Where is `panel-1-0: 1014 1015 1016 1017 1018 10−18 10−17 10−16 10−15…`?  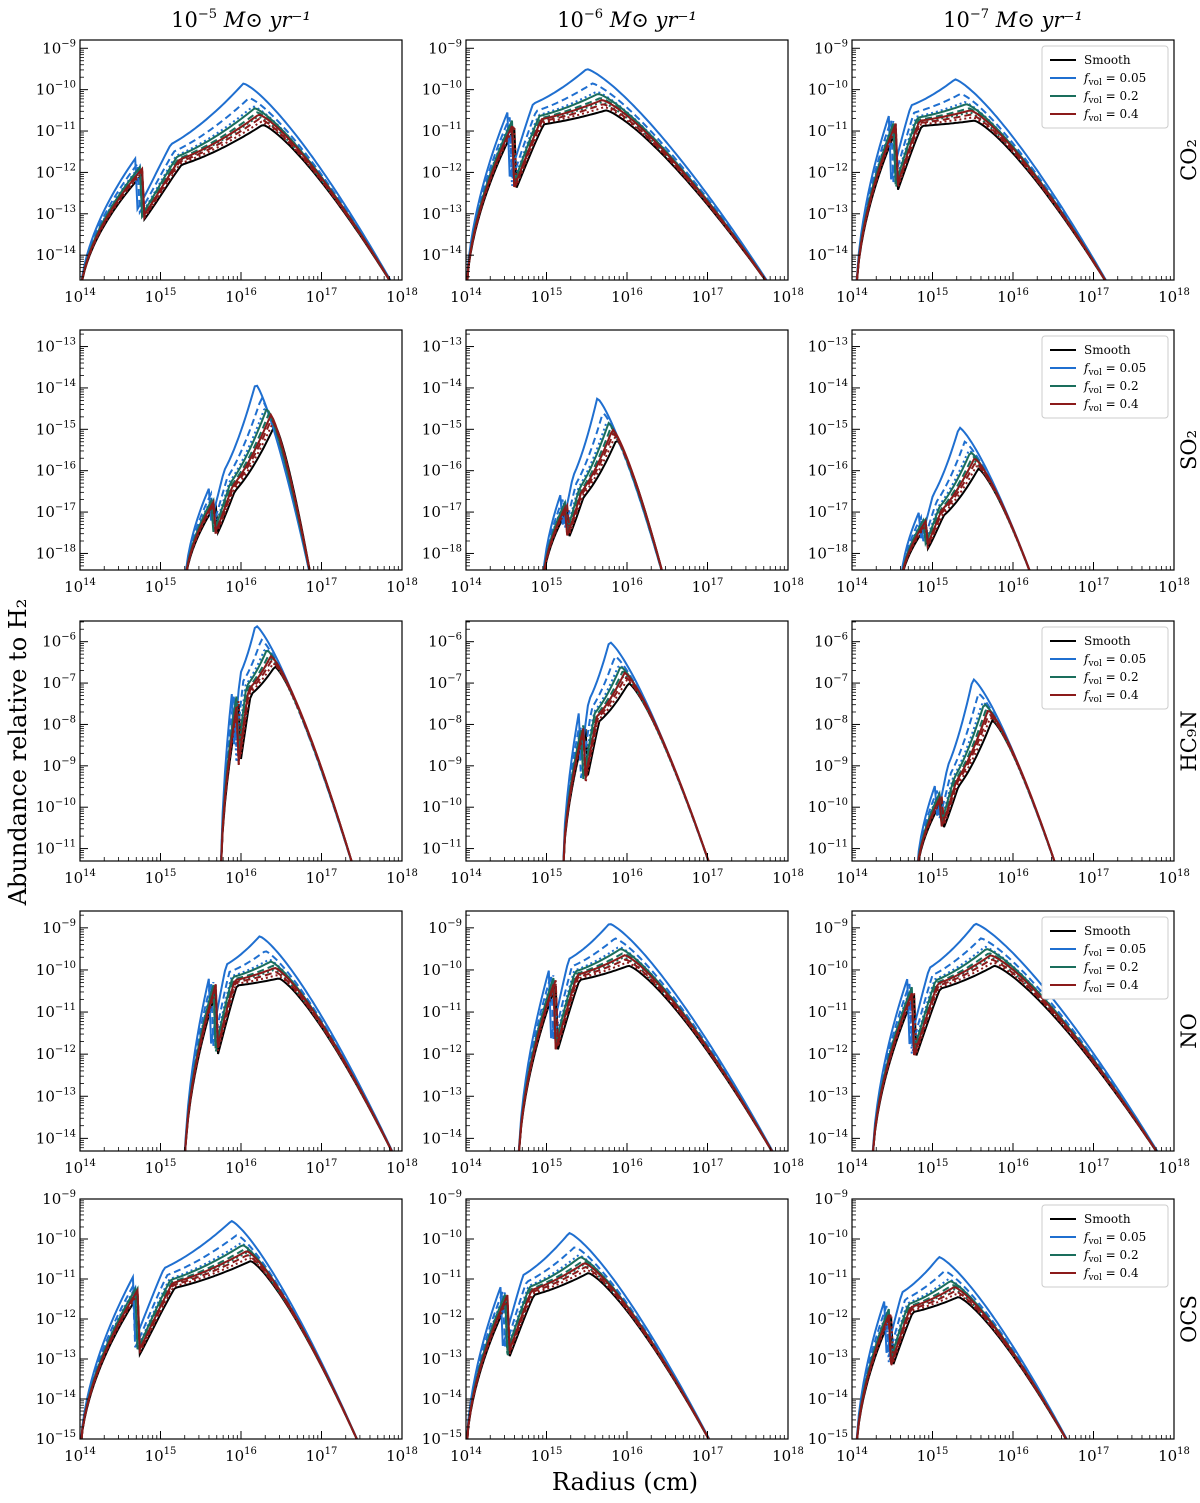 panel-1-0: 1014 1015 1016 1017 1018 10−18 10−17 10−16 10−15… is located at coordinates (227, 462).